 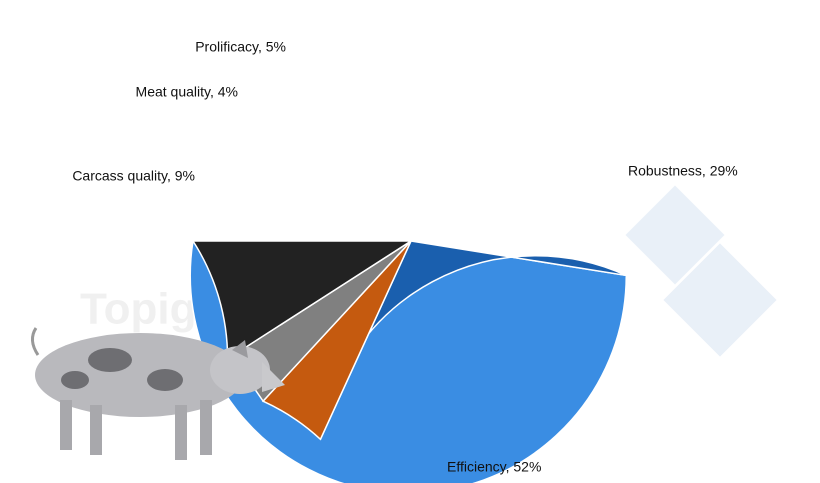 I want to click on pig-illustration, so click(x=158, y=393).